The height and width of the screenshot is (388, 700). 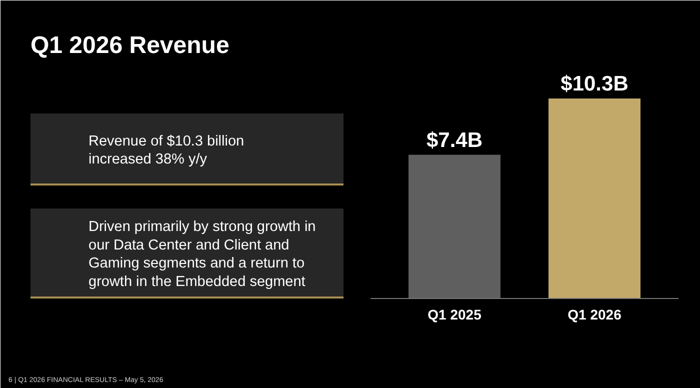 What do you see at coordinates (594, 84) in the screenshot?
I see `data-label: $10.3B` at bounding box center [594, 84].